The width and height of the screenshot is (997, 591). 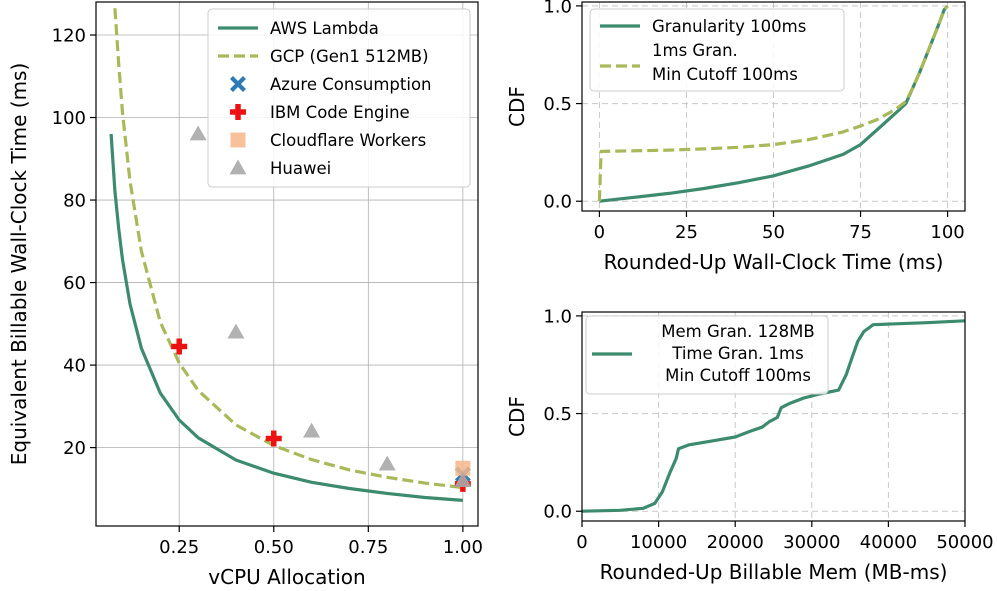 I want to click on x-tick-label: 75, so click(x=860, y=232).